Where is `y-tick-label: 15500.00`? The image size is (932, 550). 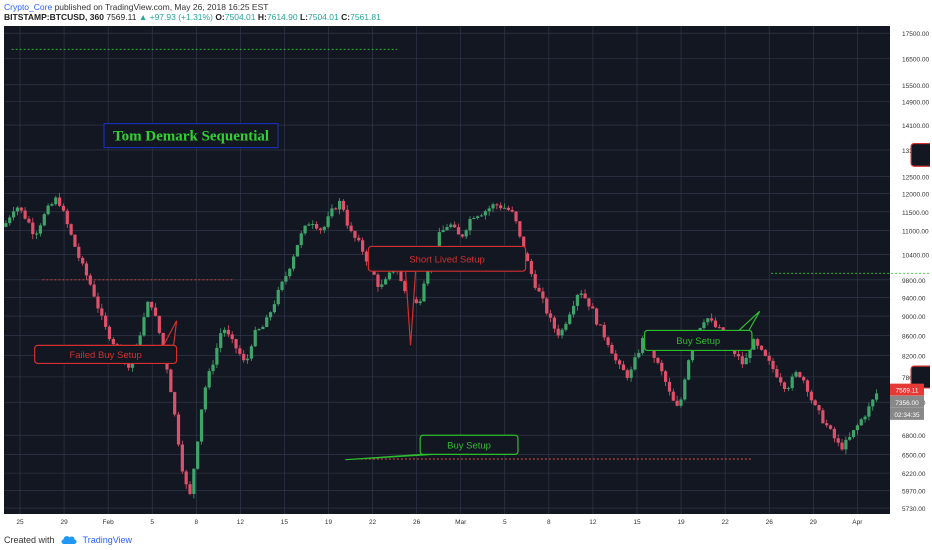
y-tick-label: 15500.00 is located at coordinates (915, 86).